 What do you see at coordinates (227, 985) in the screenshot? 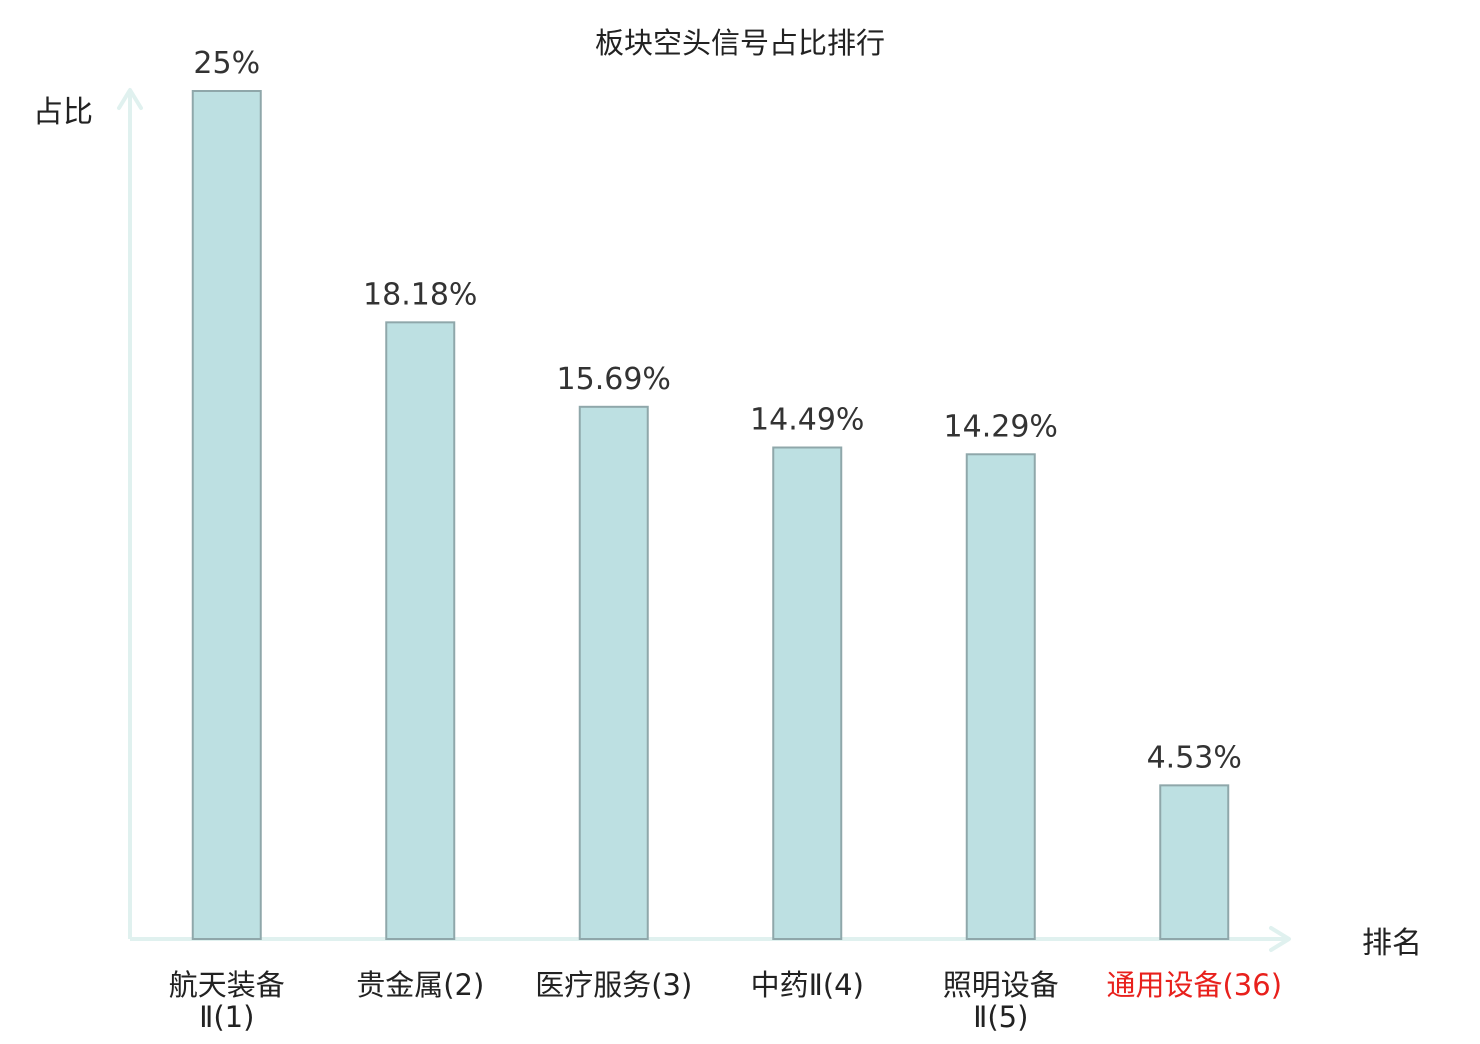
I see `x-tick-label-1-line-1: 航天装备` at bounding box center [227, 985].